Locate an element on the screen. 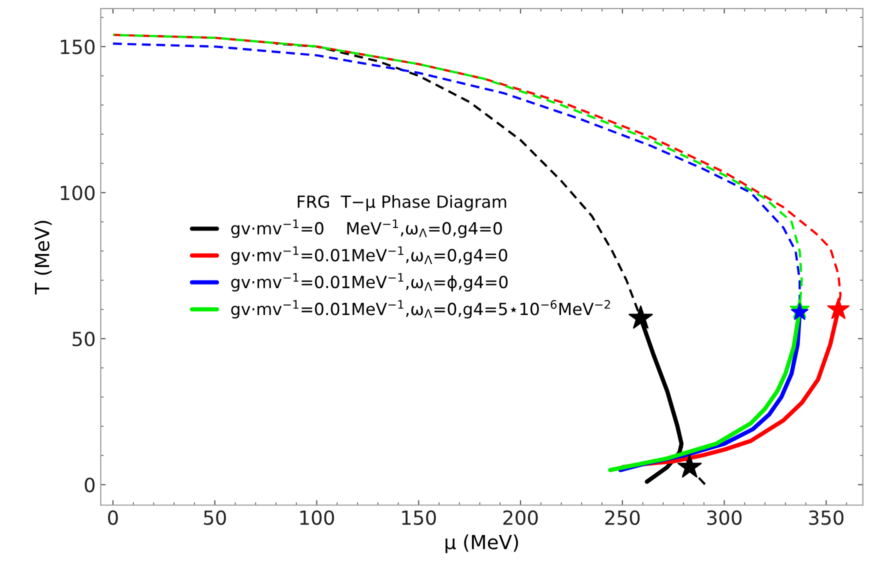 The image size is (876, 574). x-tick-label: 100 is located at coordinates (317, 518).